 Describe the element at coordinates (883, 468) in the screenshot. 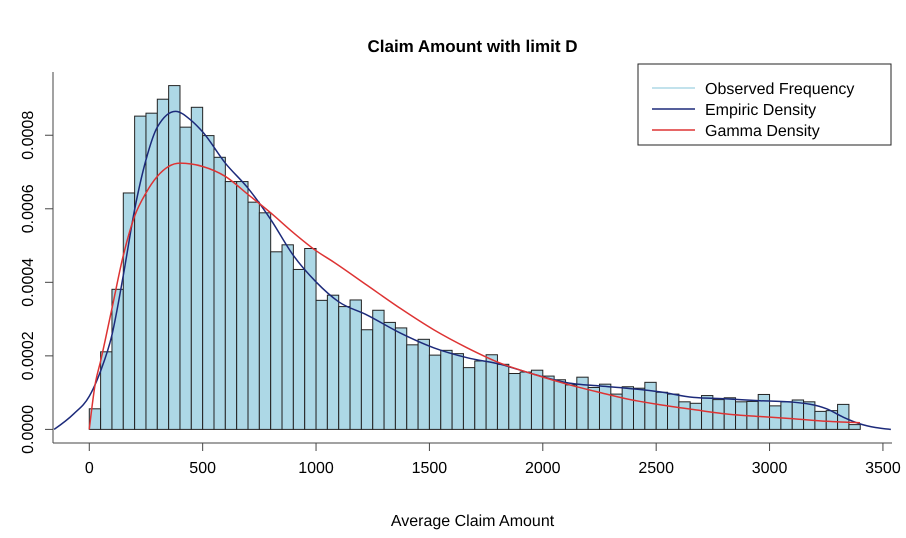

I see `x-tick-label: 3500` at that location.